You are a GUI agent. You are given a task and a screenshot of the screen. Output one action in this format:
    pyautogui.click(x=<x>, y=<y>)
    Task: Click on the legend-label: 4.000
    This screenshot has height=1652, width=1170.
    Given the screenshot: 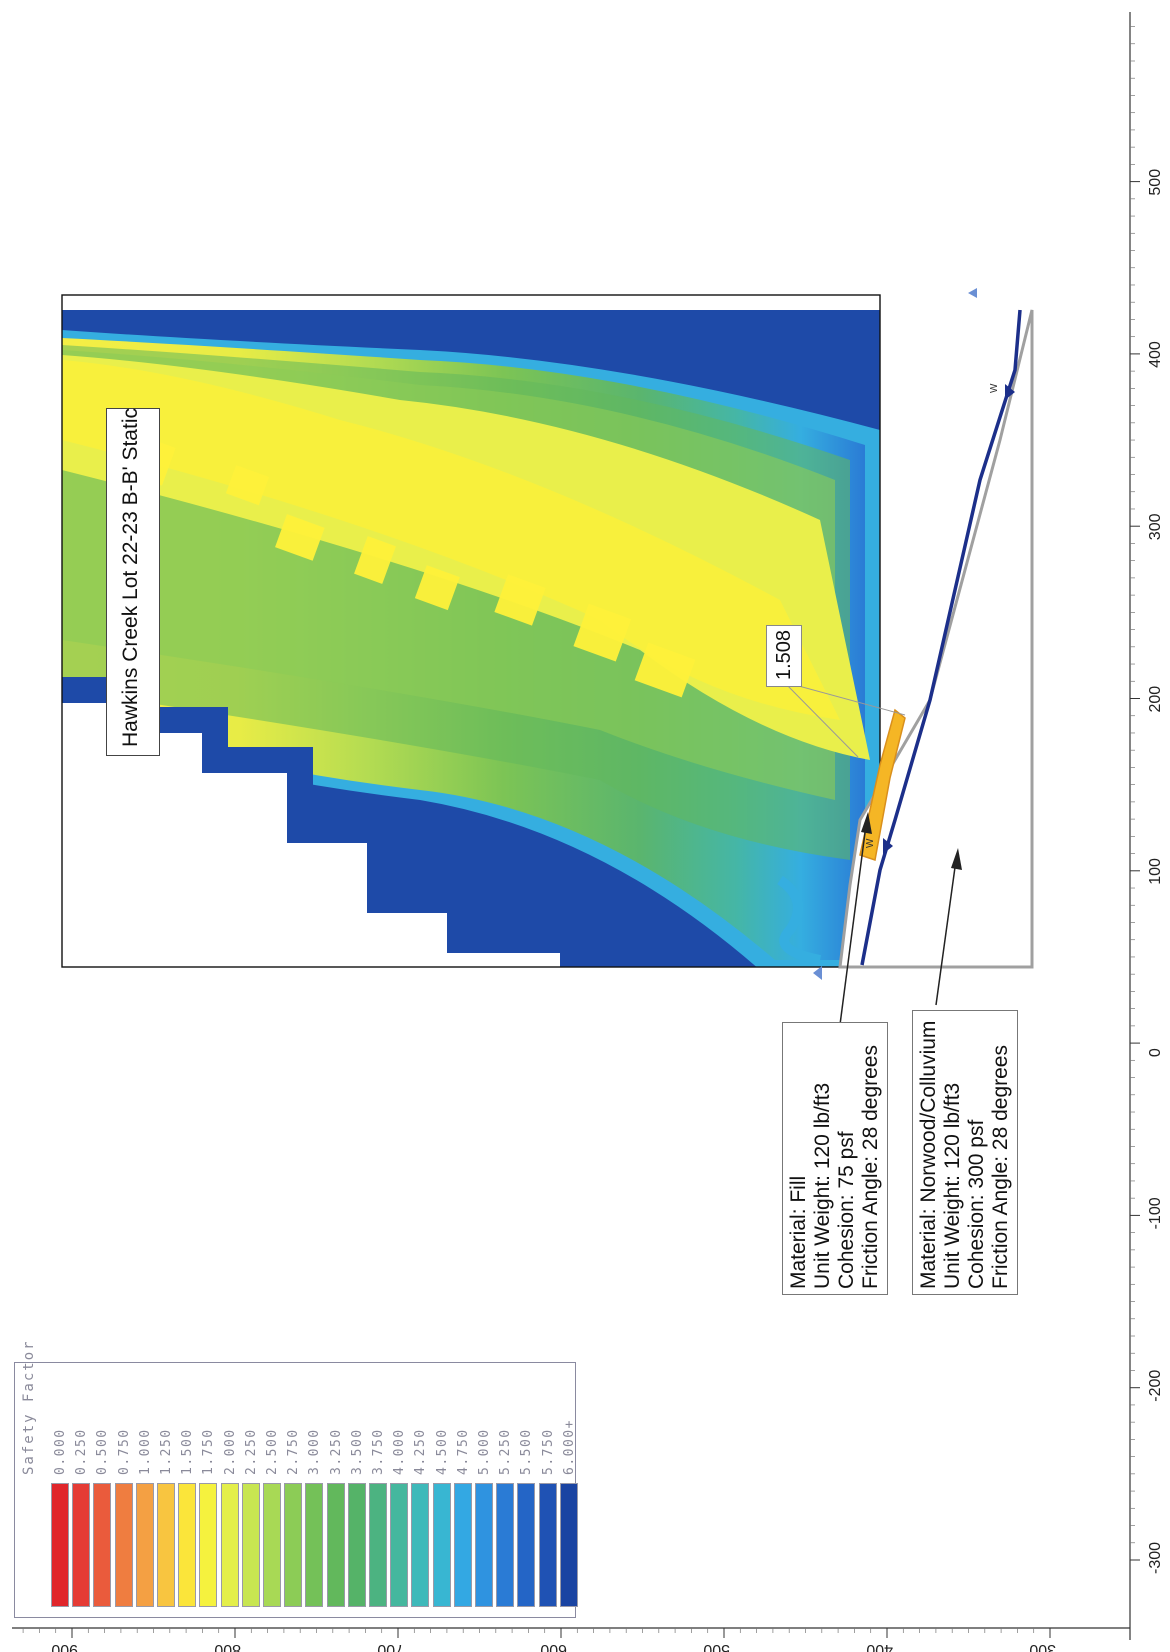 What is the action you would take?
    pyautogui.click(x=400, y=1451)
    